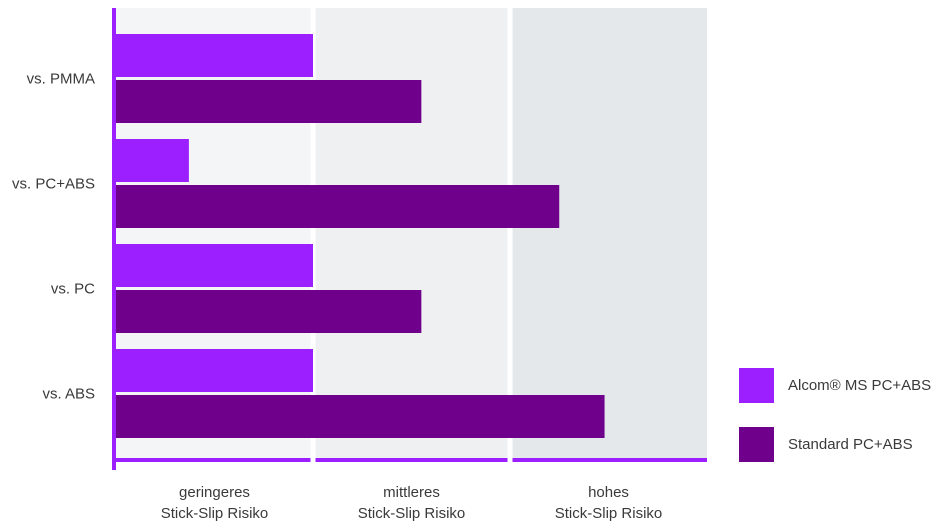 Image resolution: width=946 pixels, height=529 pixels. What do you see at coordinates (114, 239) in the screenshot?
I see `y-axis-line` at bounding box center [114, 239].